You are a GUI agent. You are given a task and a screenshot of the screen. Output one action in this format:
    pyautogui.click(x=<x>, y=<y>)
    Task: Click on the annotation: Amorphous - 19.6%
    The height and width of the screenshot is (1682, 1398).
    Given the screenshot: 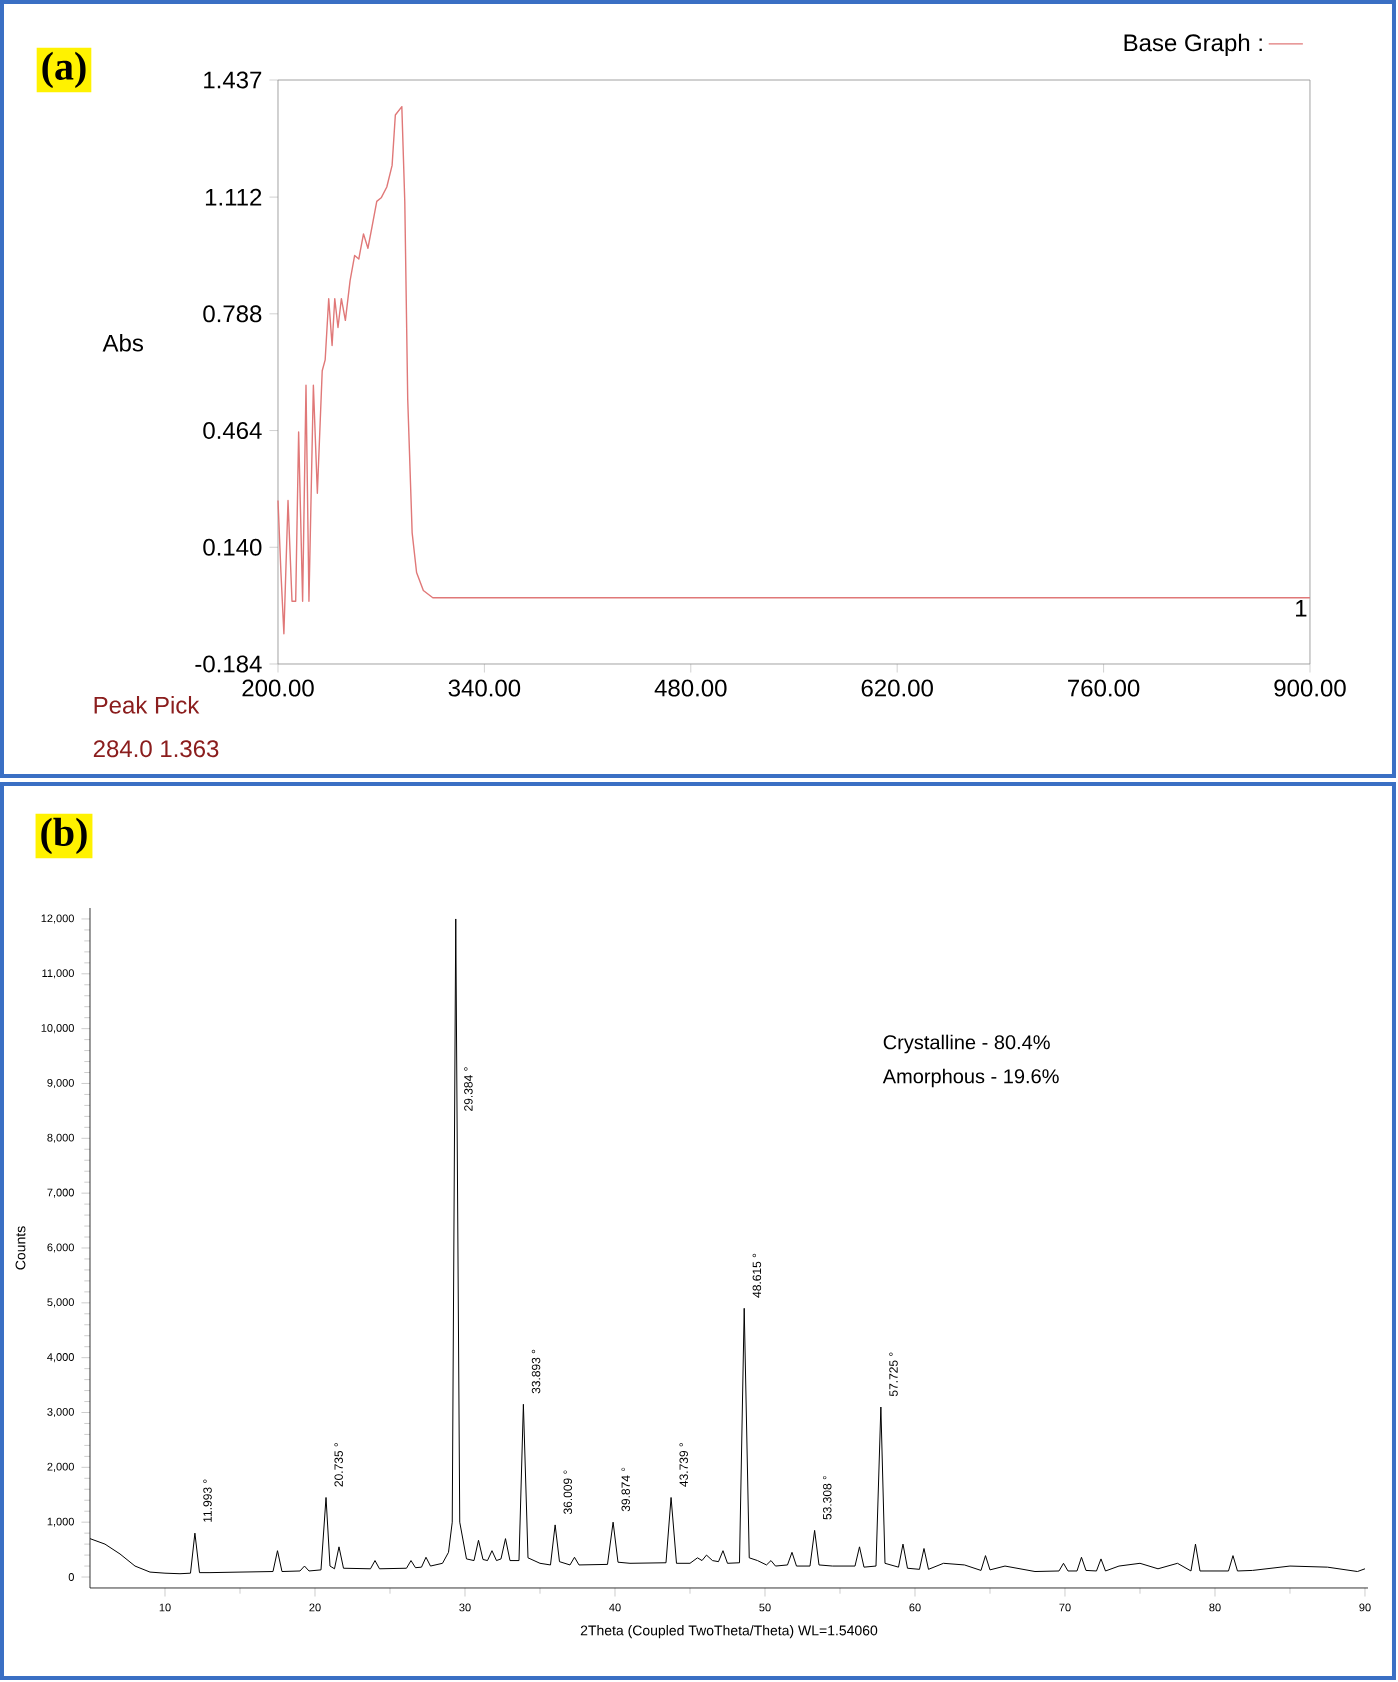 What is the action you would take?
    pyautogui.click(x=970, y=1078)
    